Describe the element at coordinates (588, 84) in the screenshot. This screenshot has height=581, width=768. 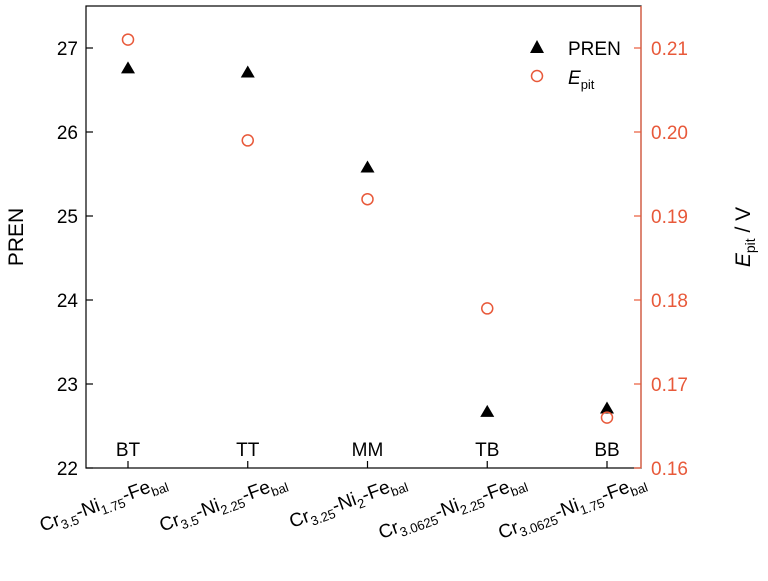
I see `legend-label-epit-sub: pit` at that location.